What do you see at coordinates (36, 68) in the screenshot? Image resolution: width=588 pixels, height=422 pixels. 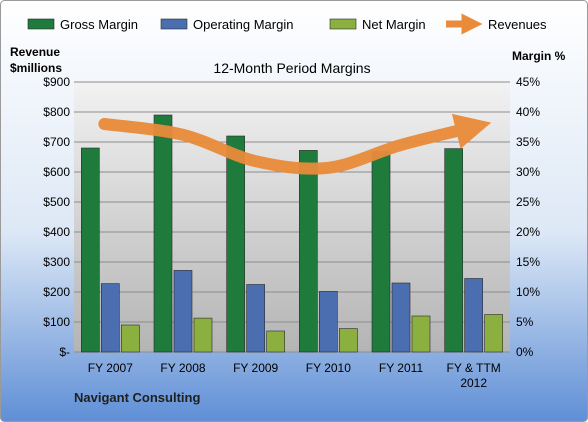 I see `y-left-label-line2: $millions` at bounding box center [36, 68].